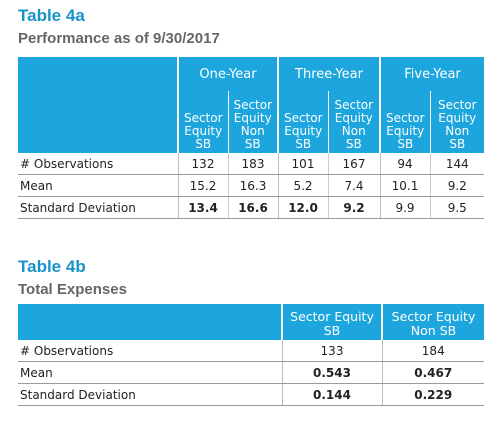 The height and width of the screenshot is (431, 500). I want to click on cell-value: 9.5, so click(457, 207).